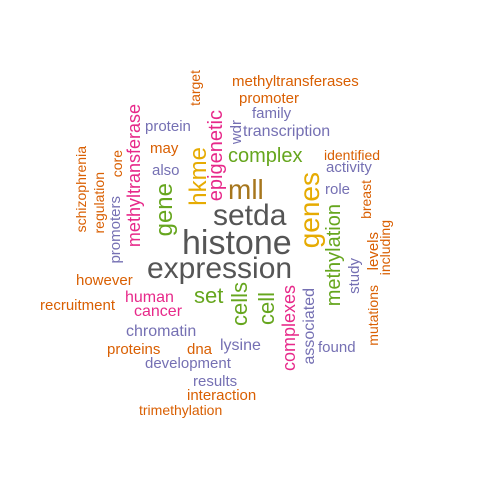 The image size is (480, 480). Describe the element at coordinates (338, 189) in the screenshot. I see `word-role: role` at that location.